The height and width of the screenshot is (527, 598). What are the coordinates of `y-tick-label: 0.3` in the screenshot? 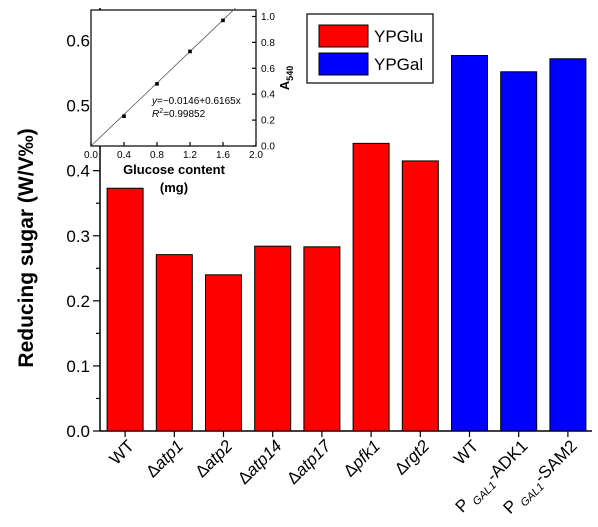 It's located at (78, 236).